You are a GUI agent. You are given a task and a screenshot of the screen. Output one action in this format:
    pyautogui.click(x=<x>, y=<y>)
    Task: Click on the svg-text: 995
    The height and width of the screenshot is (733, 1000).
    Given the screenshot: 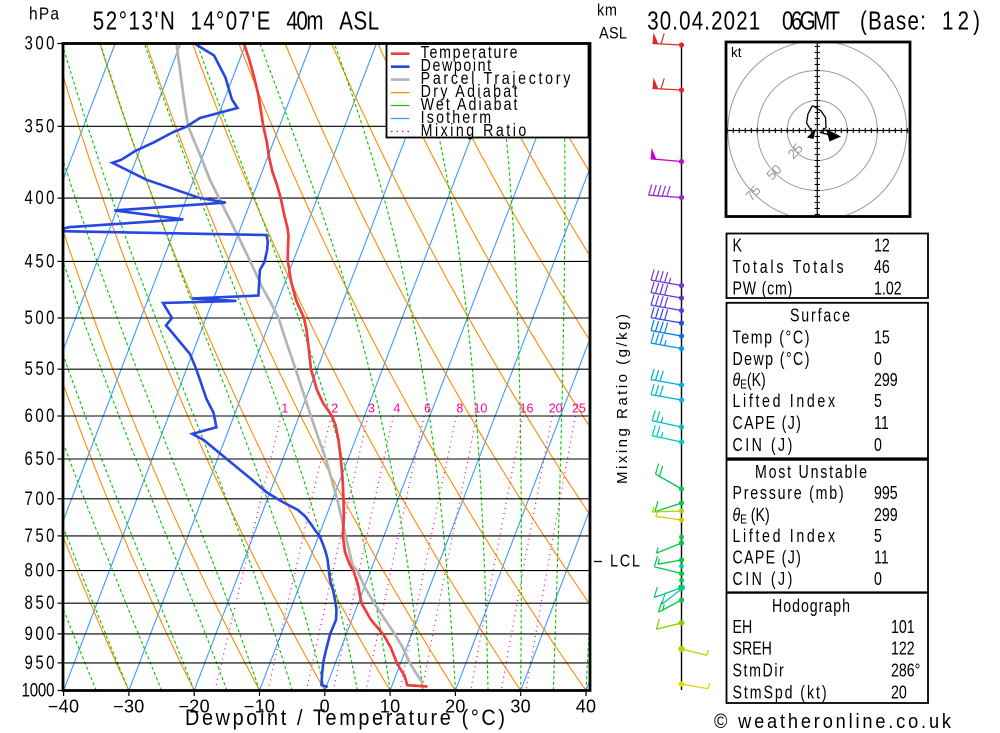 What is the action you would take?
    pyautogui.click(x=886, y=493)
    